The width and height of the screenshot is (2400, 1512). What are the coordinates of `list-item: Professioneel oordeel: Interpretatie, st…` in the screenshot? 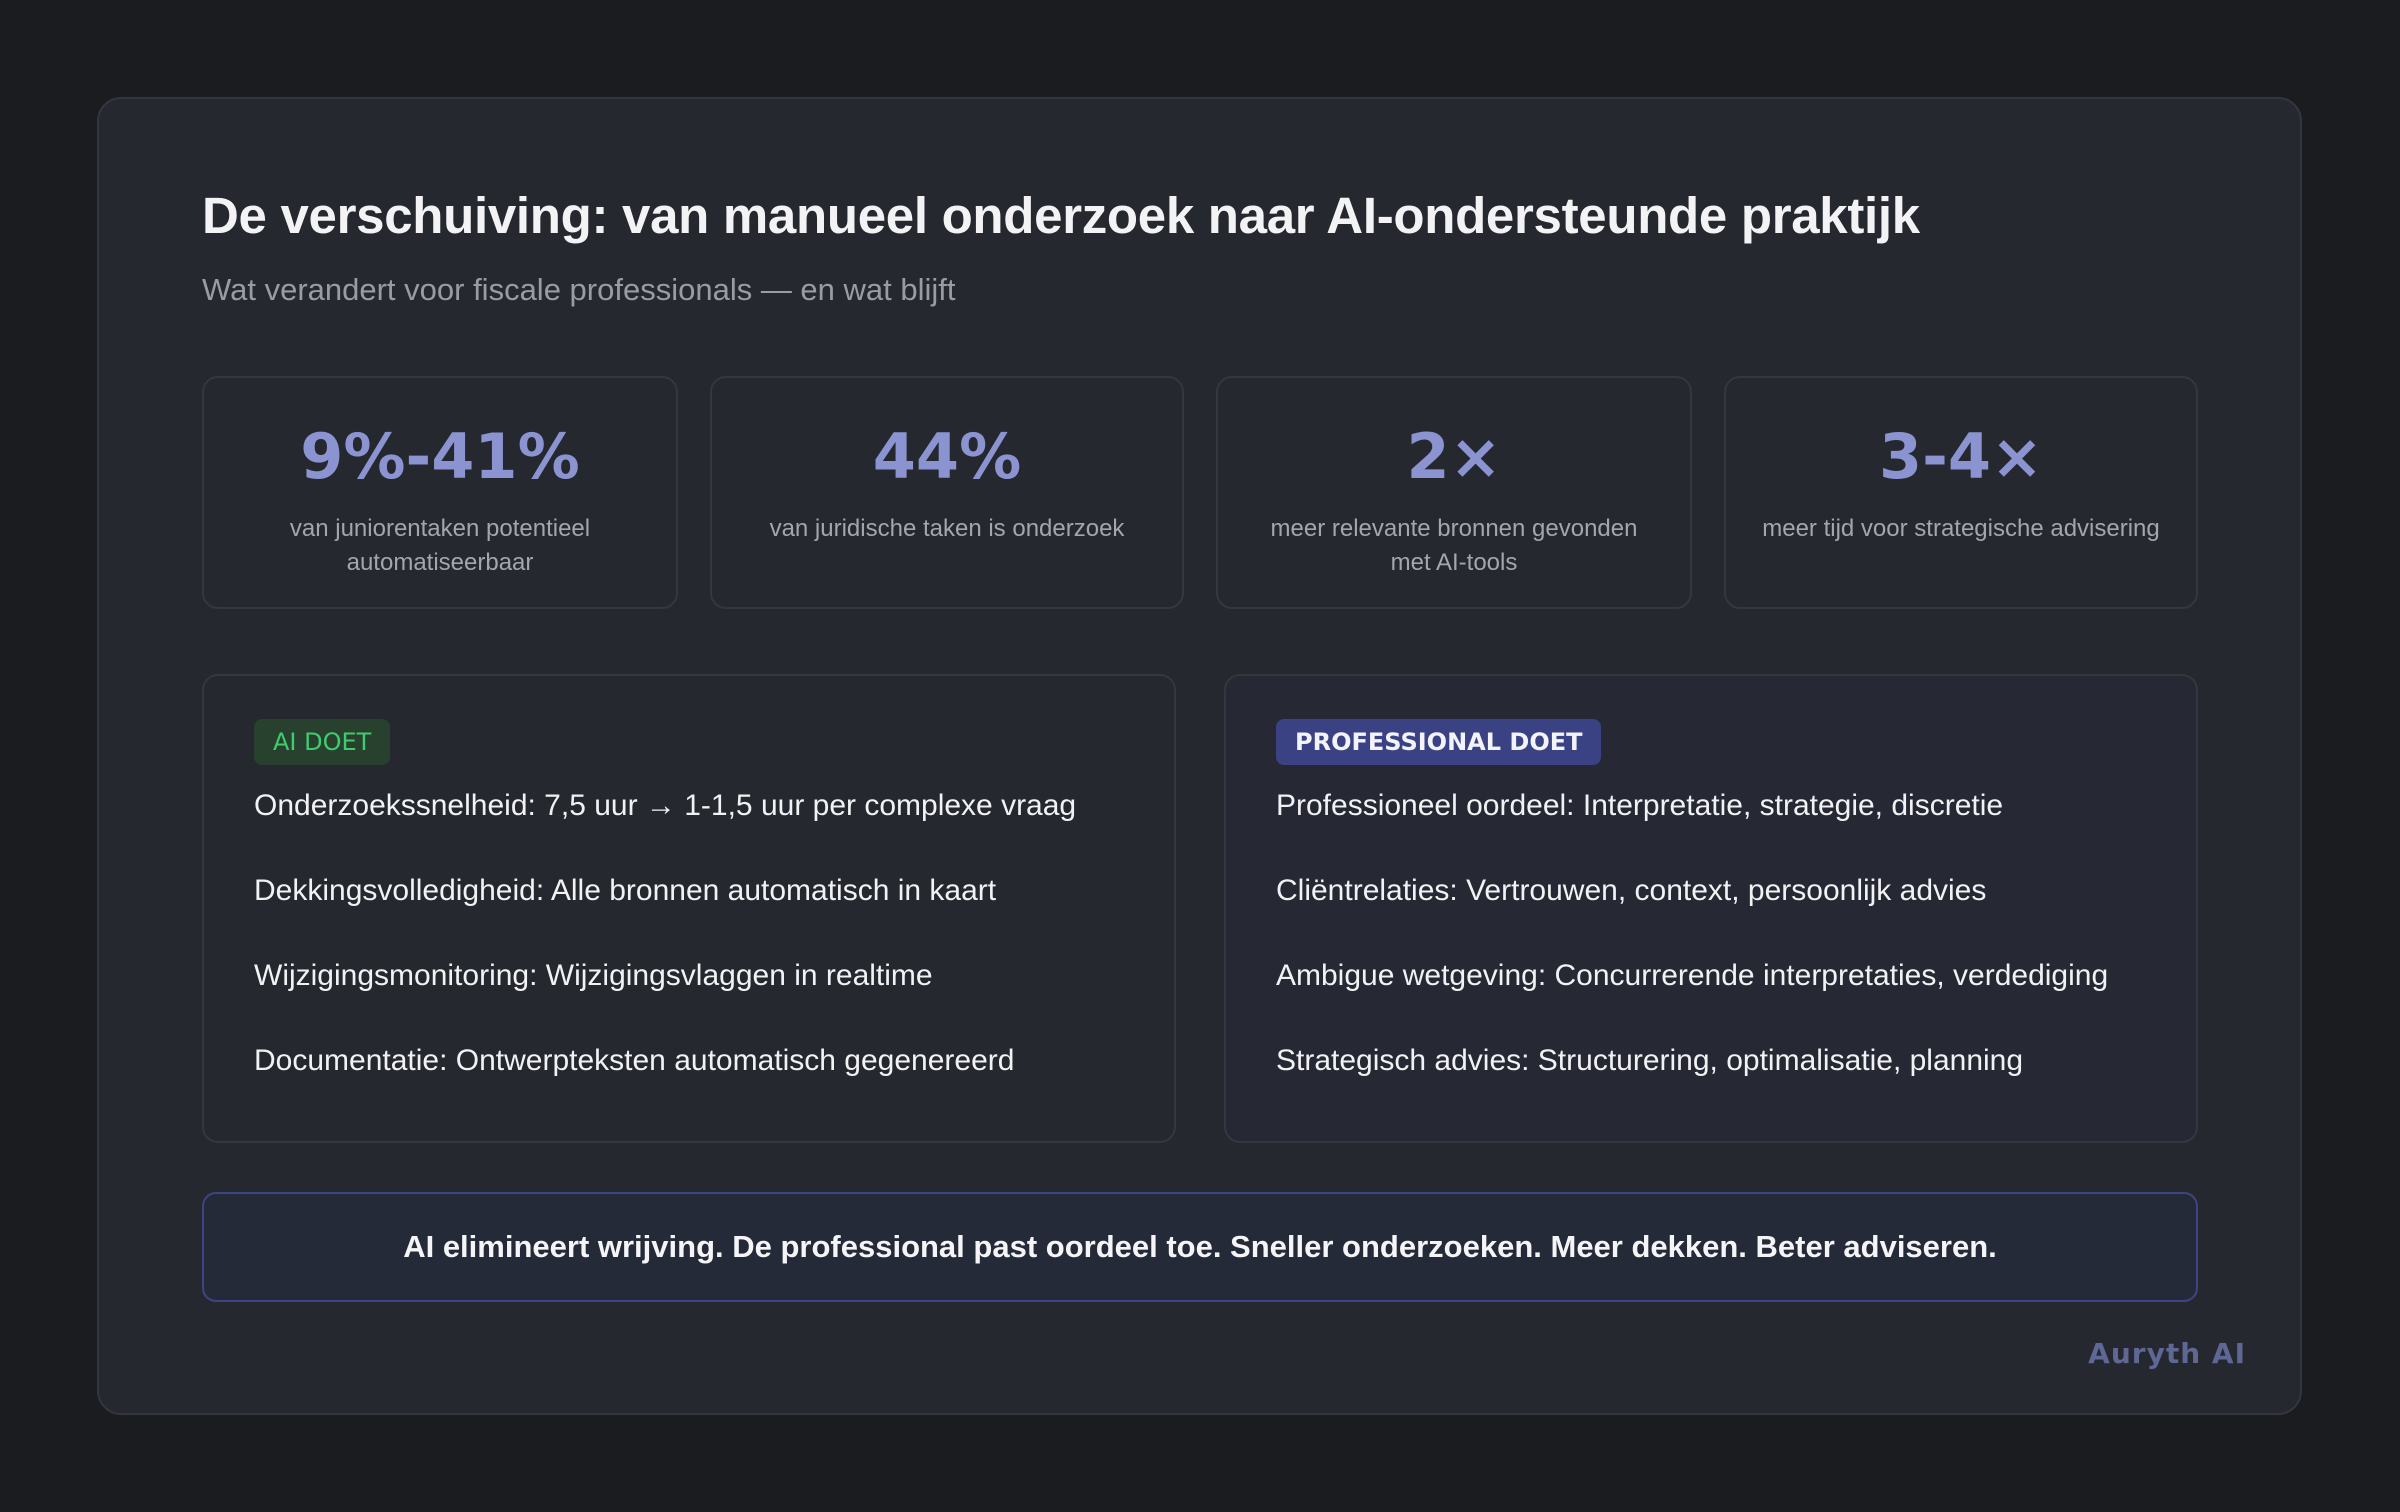 It's located at (1640, 805).